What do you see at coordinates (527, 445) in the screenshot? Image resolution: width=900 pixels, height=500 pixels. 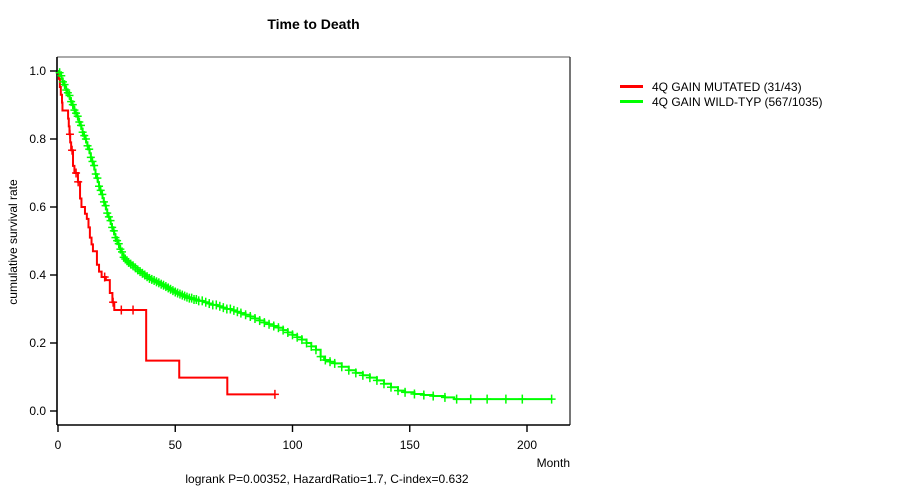 I see `x-tick-label: 200` at bounding box center [527, 445].